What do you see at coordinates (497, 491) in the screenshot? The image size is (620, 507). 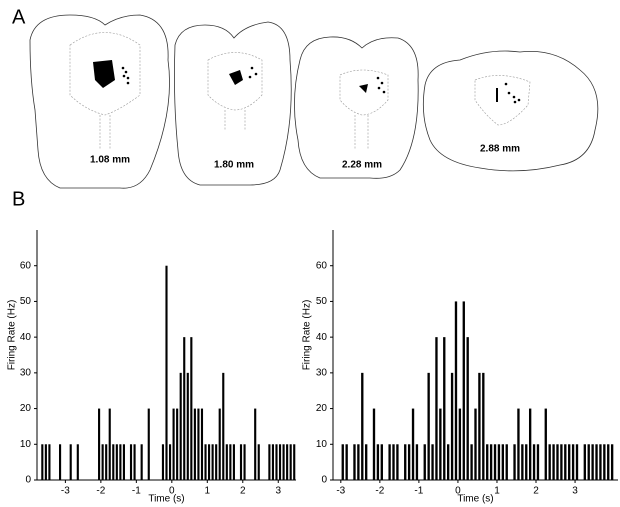 I see `x-tick-label: 1` at bounding box center [497, 491].